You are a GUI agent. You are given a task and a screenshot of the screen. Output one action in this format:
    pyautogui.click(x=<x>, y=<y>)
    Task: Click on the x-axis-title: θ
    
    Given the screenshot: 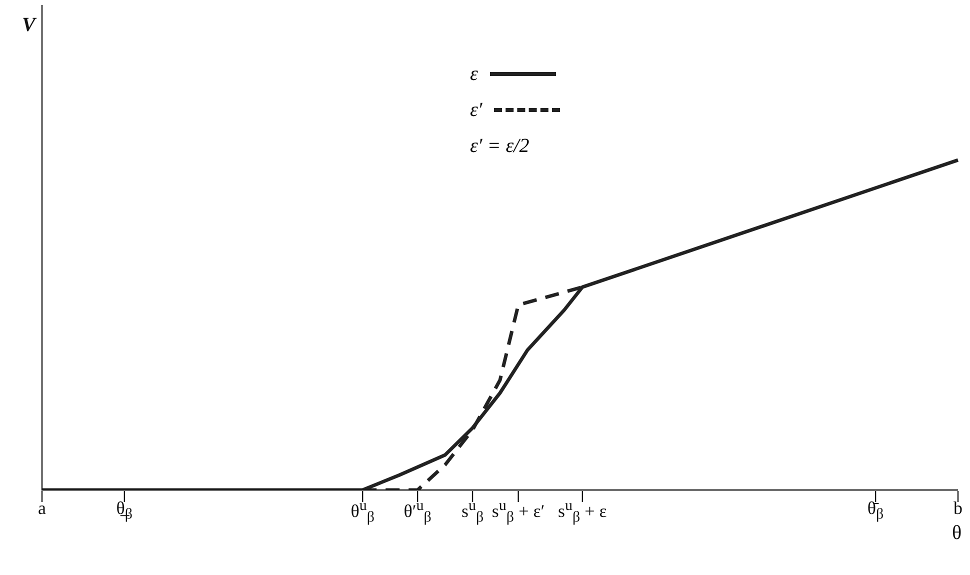 What is the action you would take?
    pyautogui.click(x=957, y=533)
    